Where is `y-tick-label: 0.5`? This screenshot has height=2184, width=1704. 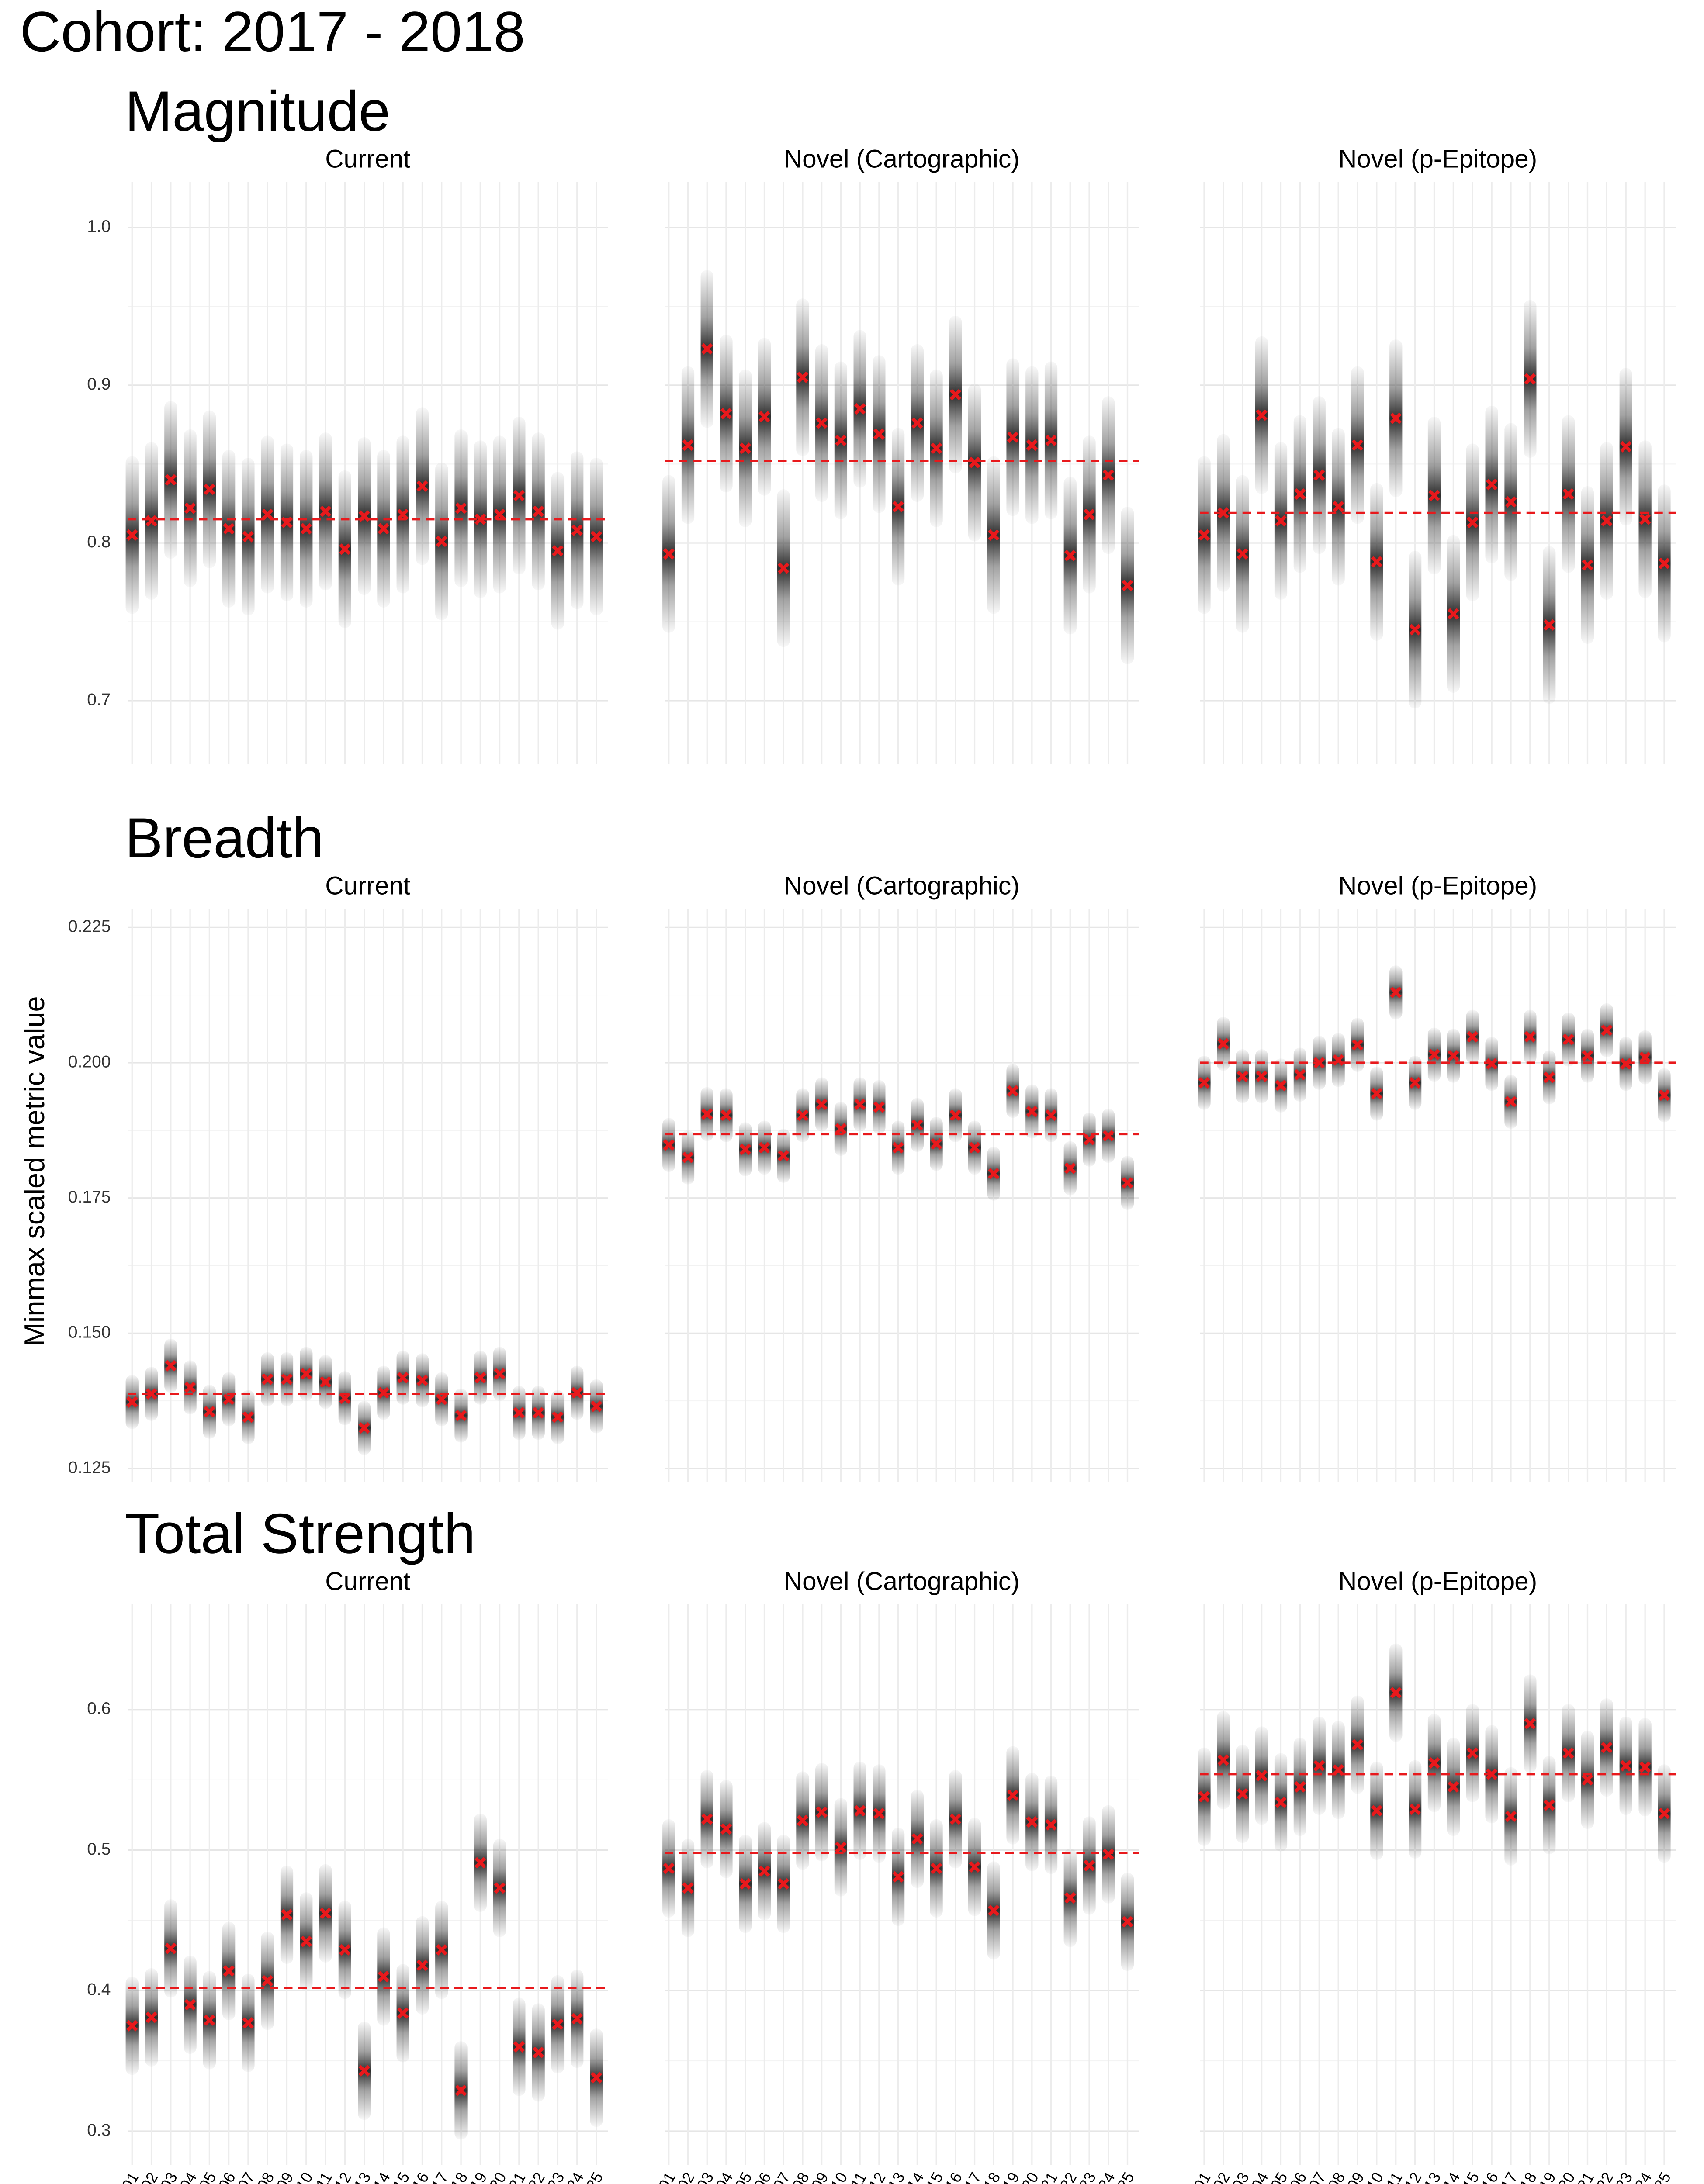 y-tick-label: 0.5 is located at coordinates (99, 1849).